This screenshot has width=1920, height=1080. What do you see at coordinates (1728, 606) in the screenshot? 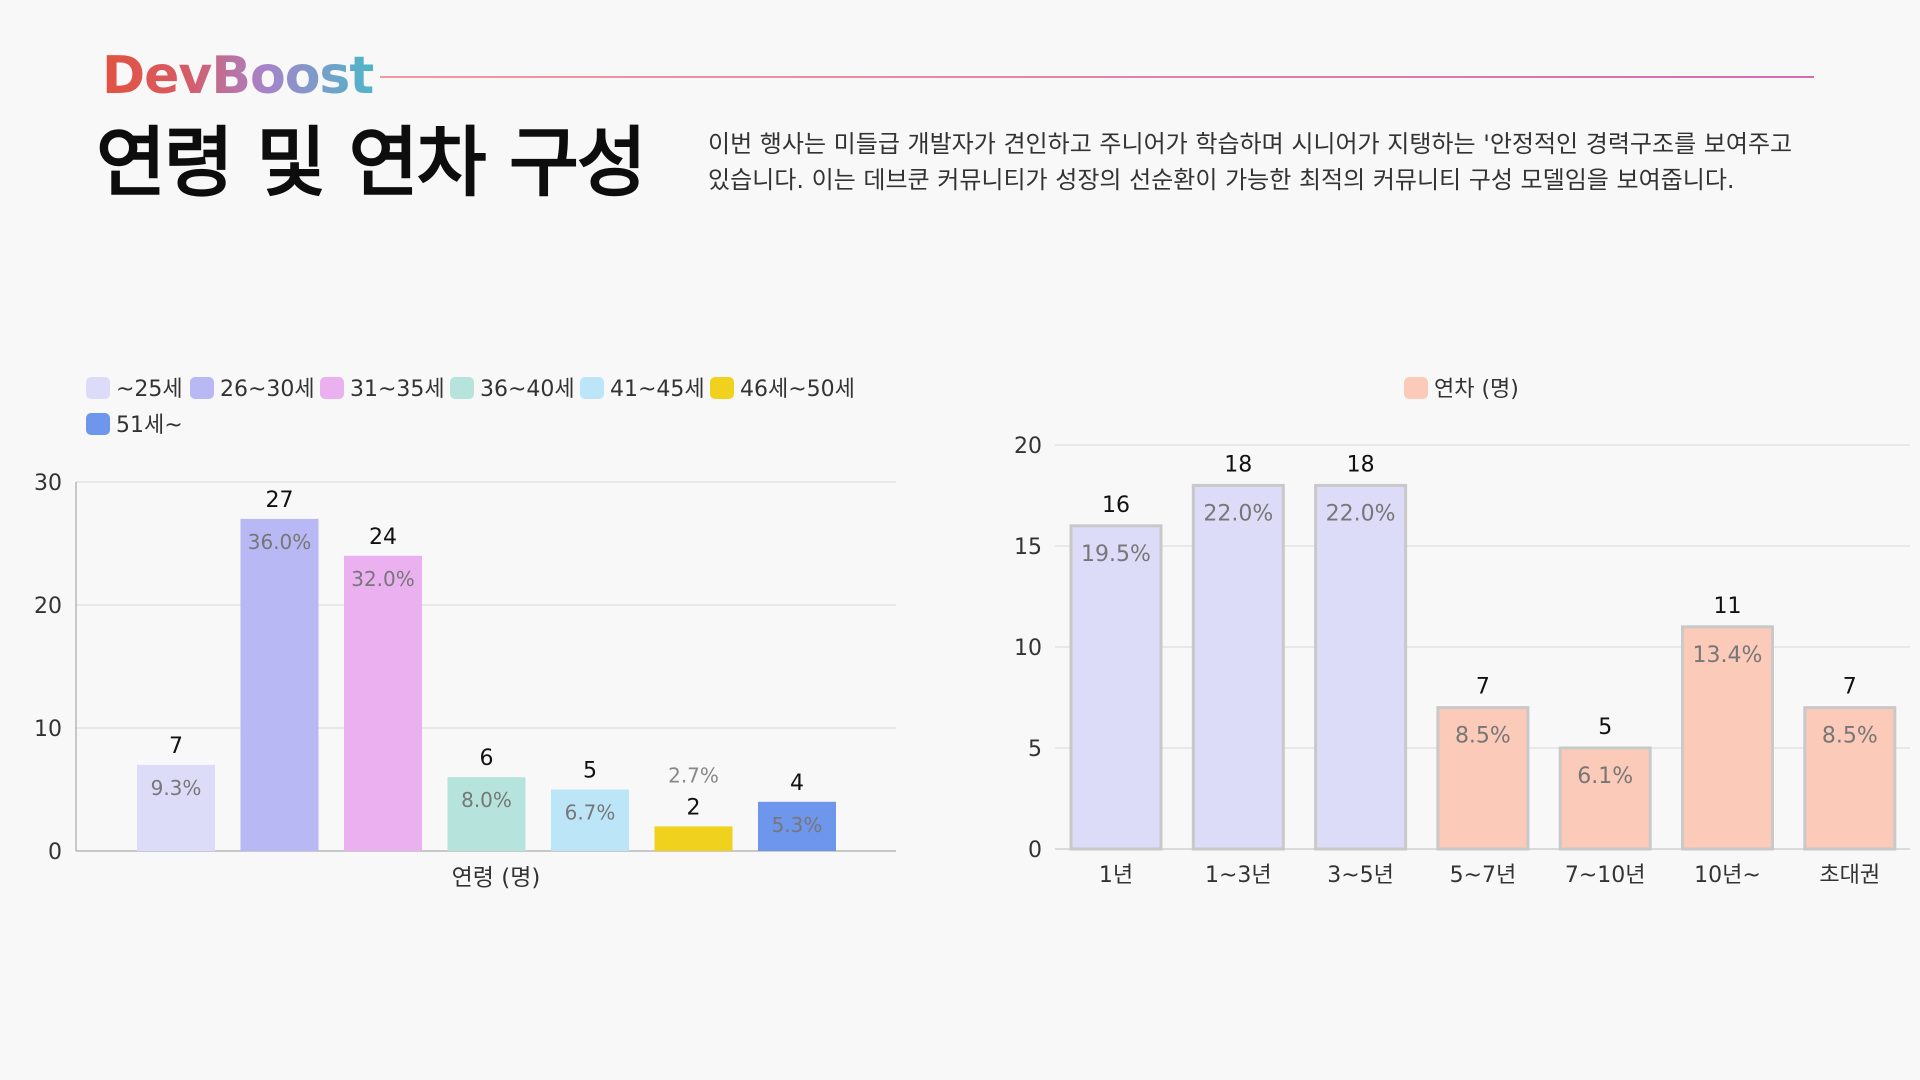
I see `bar-value-label: 11` at bounding box center [1728, 606].